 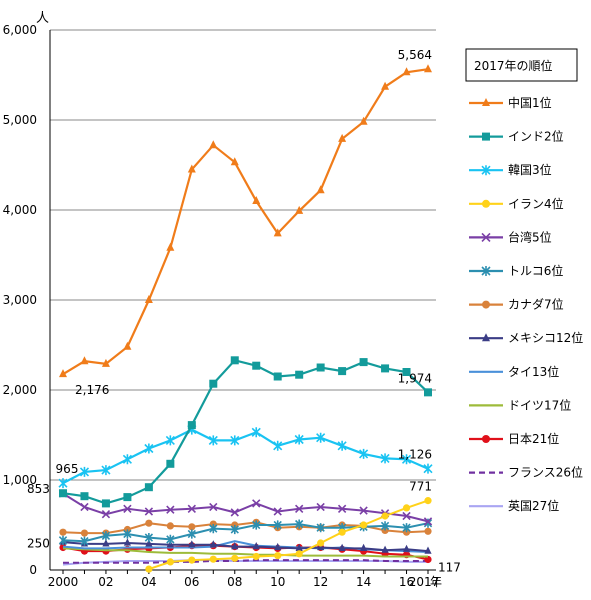 I want to click on x-tick-label: 2000, so click(x=63, y=582).